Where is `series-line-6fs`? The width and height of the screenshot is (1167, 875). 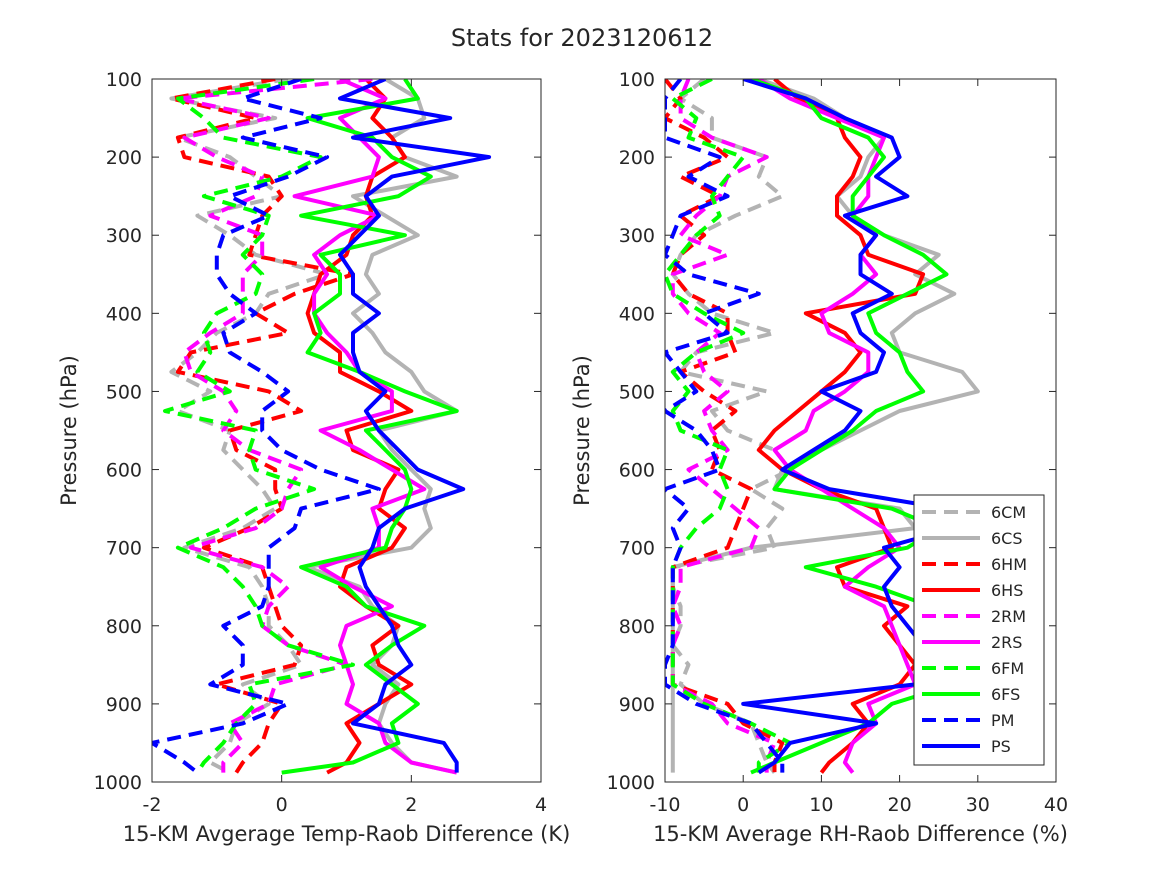 series-line-6fs is located at coordinates (370, 427).